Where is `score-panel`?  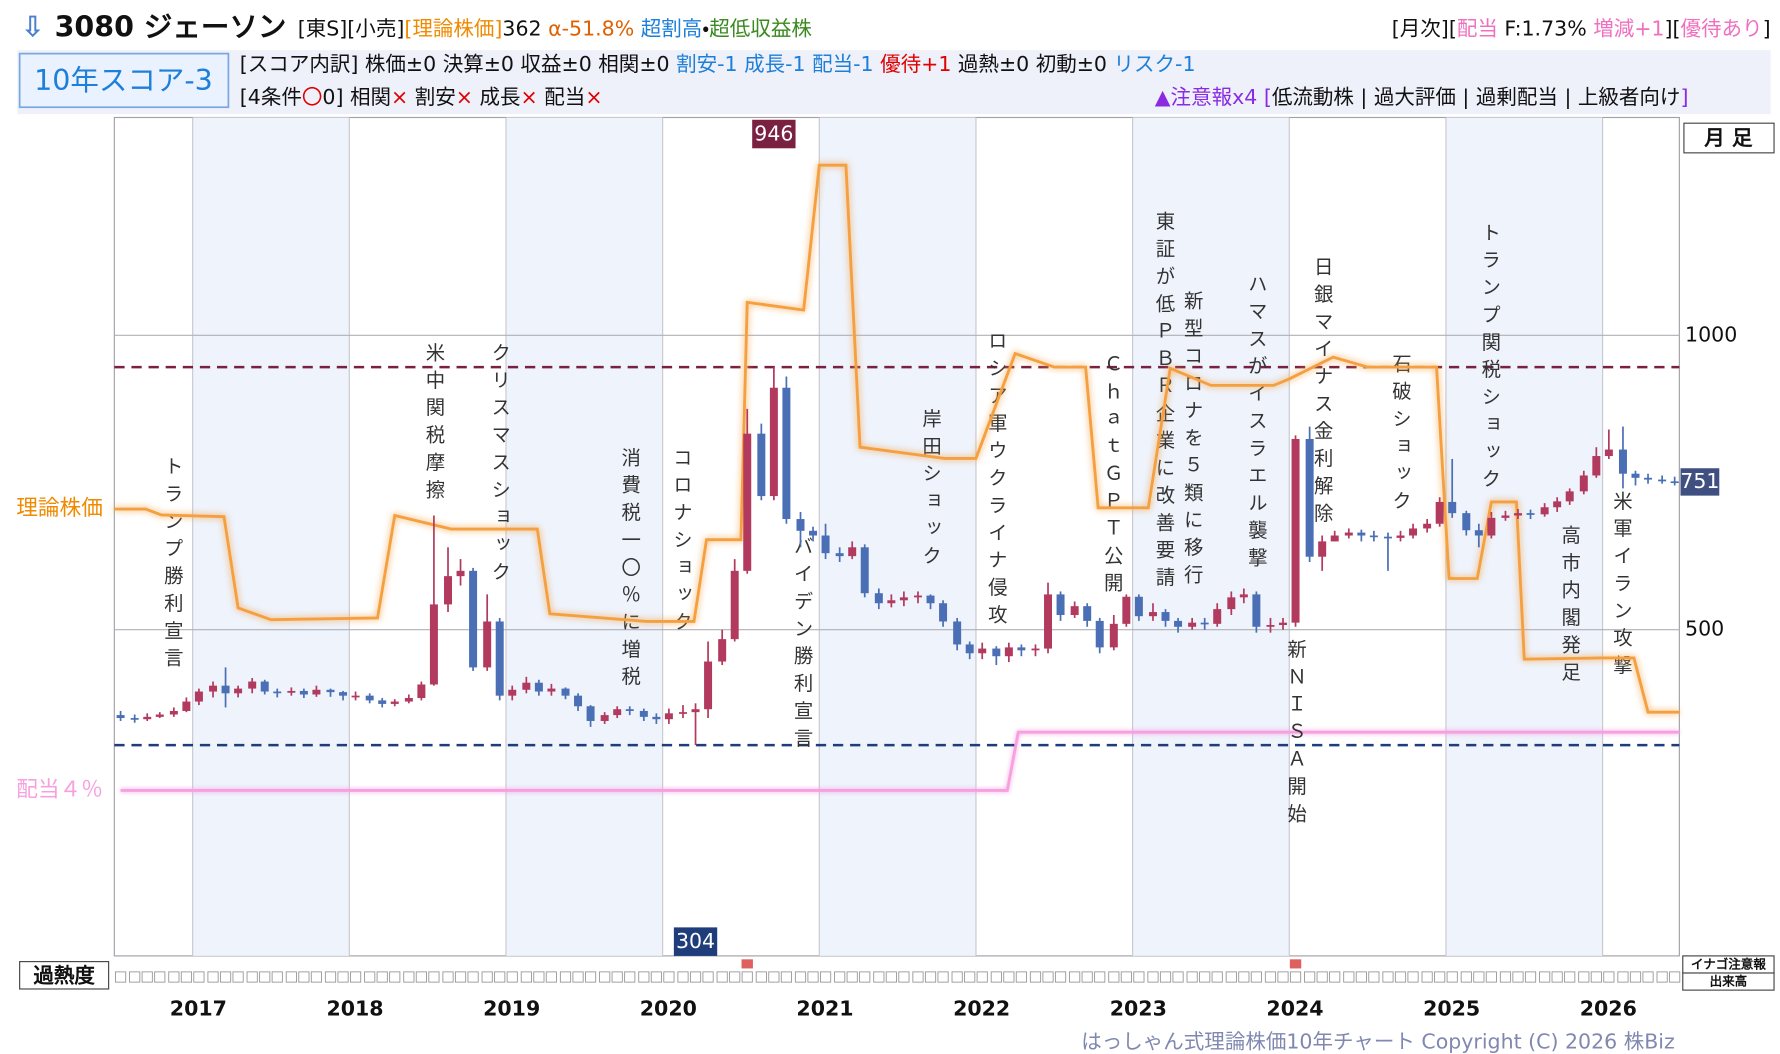 score-panel is located at coordinates (894, 82).